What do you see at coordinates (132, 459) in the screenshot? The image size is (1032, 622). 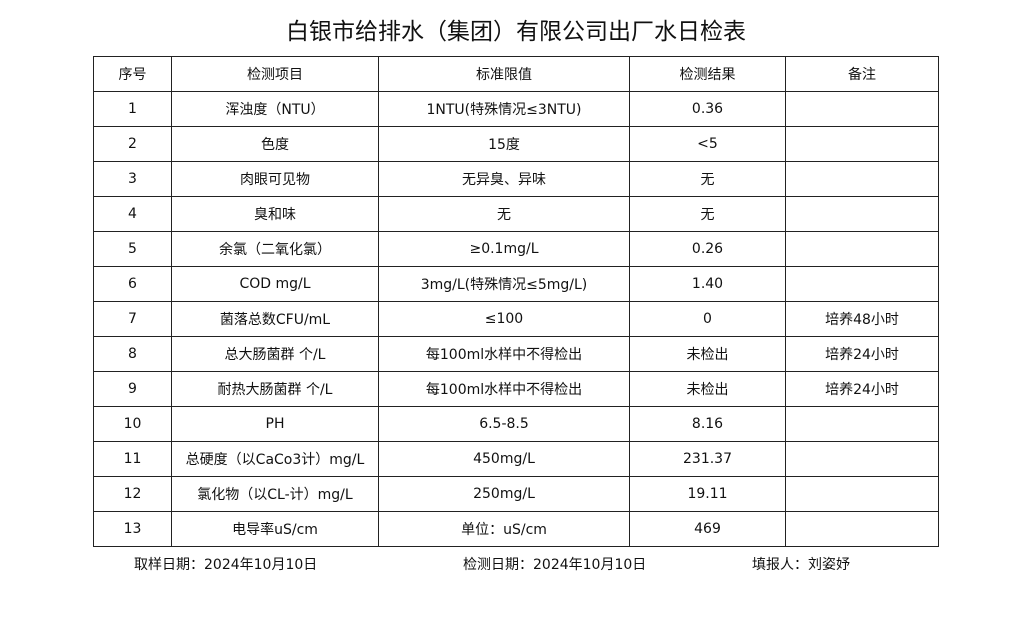 I see `cell: 11` at bounding box center [132, 459].